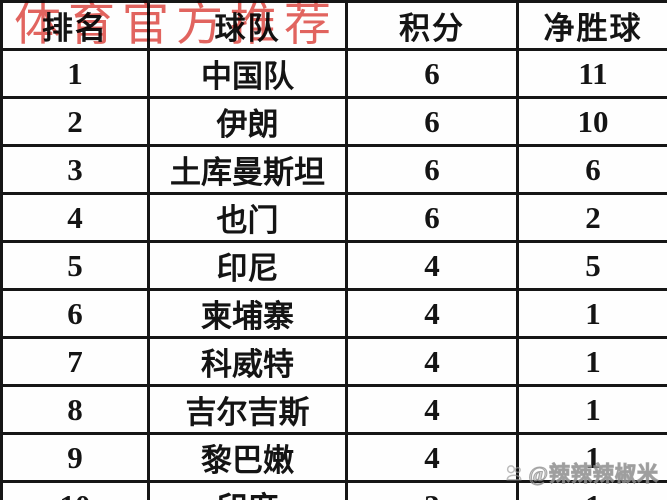 This screenshot has height=500, width=667. I want to click on table-row: 9 黎巴嫩 4 1, so click(333, 457).